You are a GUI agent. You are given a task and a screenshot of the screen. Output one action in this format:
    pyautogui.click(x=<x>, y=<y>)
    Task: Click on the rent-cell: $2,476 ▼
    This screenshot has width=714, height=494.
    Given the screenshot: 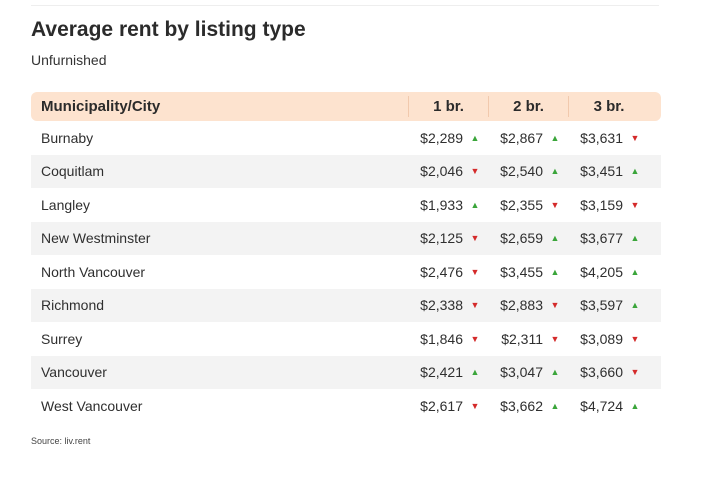 What is the action you would take?
    pyautogui.click(x=449, y=272)
    